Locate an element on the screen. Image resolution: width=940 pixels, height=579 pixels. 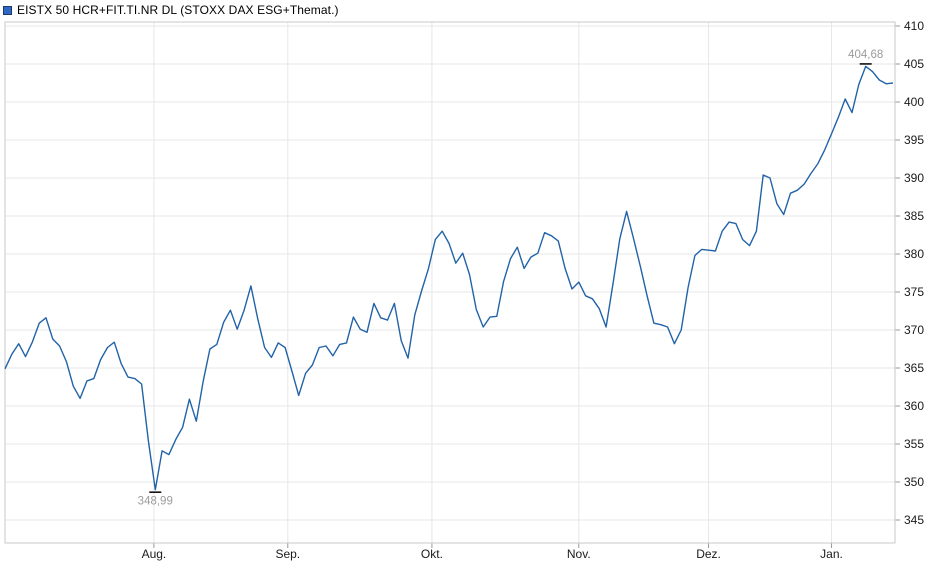
y-axis-label: 375 is located at coordinates (914, 292).